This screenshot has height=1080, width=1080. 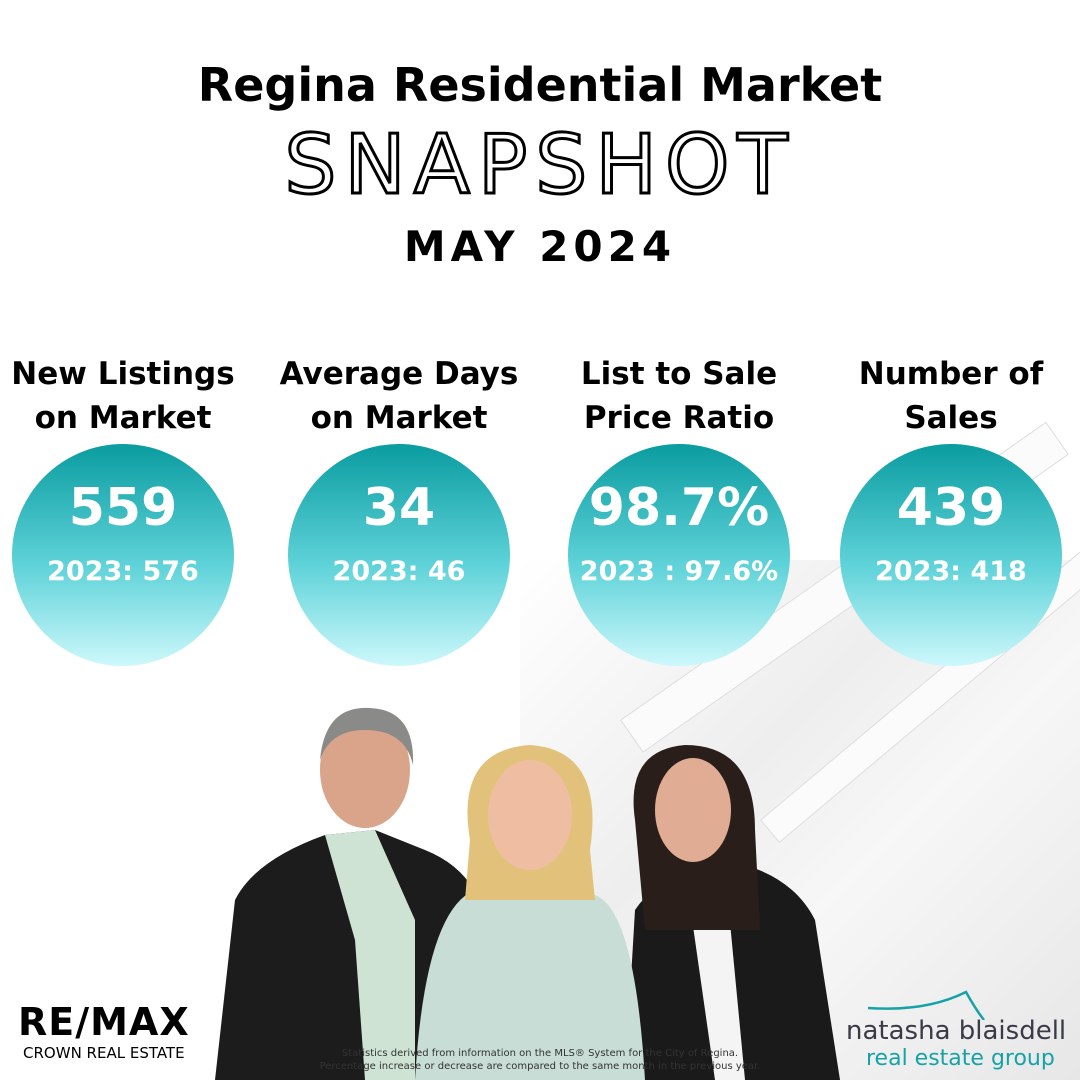 I want to click on stat-value: 559, so click(x=123, y=508).